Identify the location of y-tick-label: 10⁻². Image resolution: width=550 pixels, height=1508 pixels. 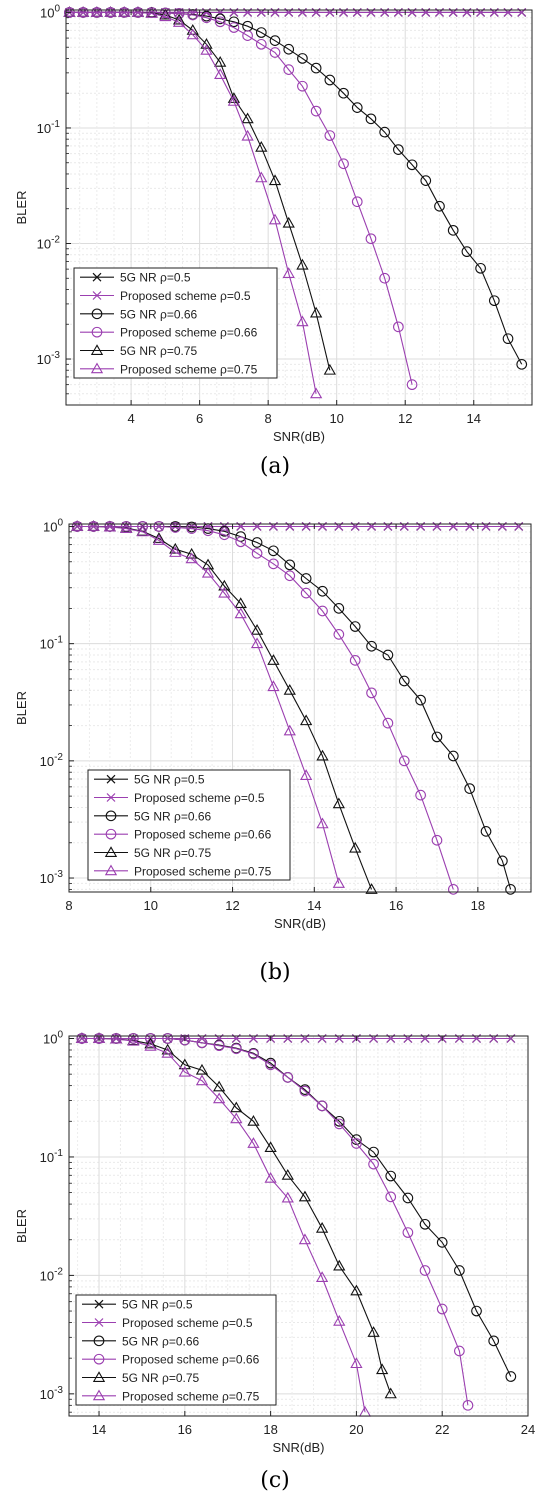
(52, 1274).